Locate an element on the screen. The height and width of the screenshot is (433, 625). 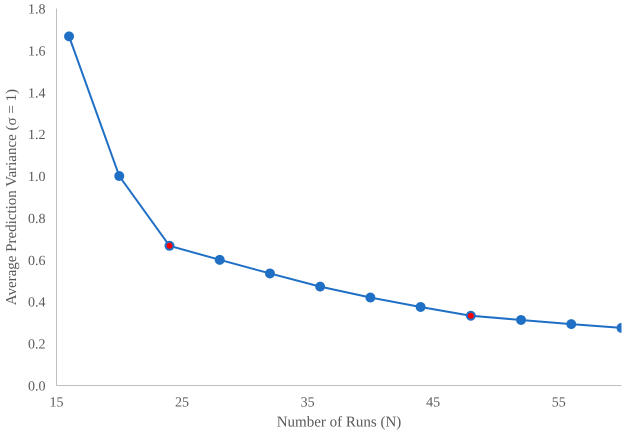
x-tick-label: 15 is located at coordinates (57, 403).